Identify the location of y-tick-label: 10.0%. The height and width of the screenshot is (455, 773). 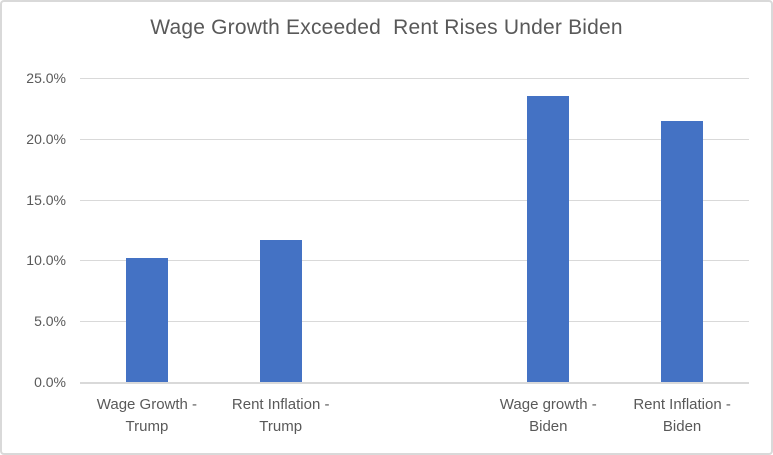
(46, 260).